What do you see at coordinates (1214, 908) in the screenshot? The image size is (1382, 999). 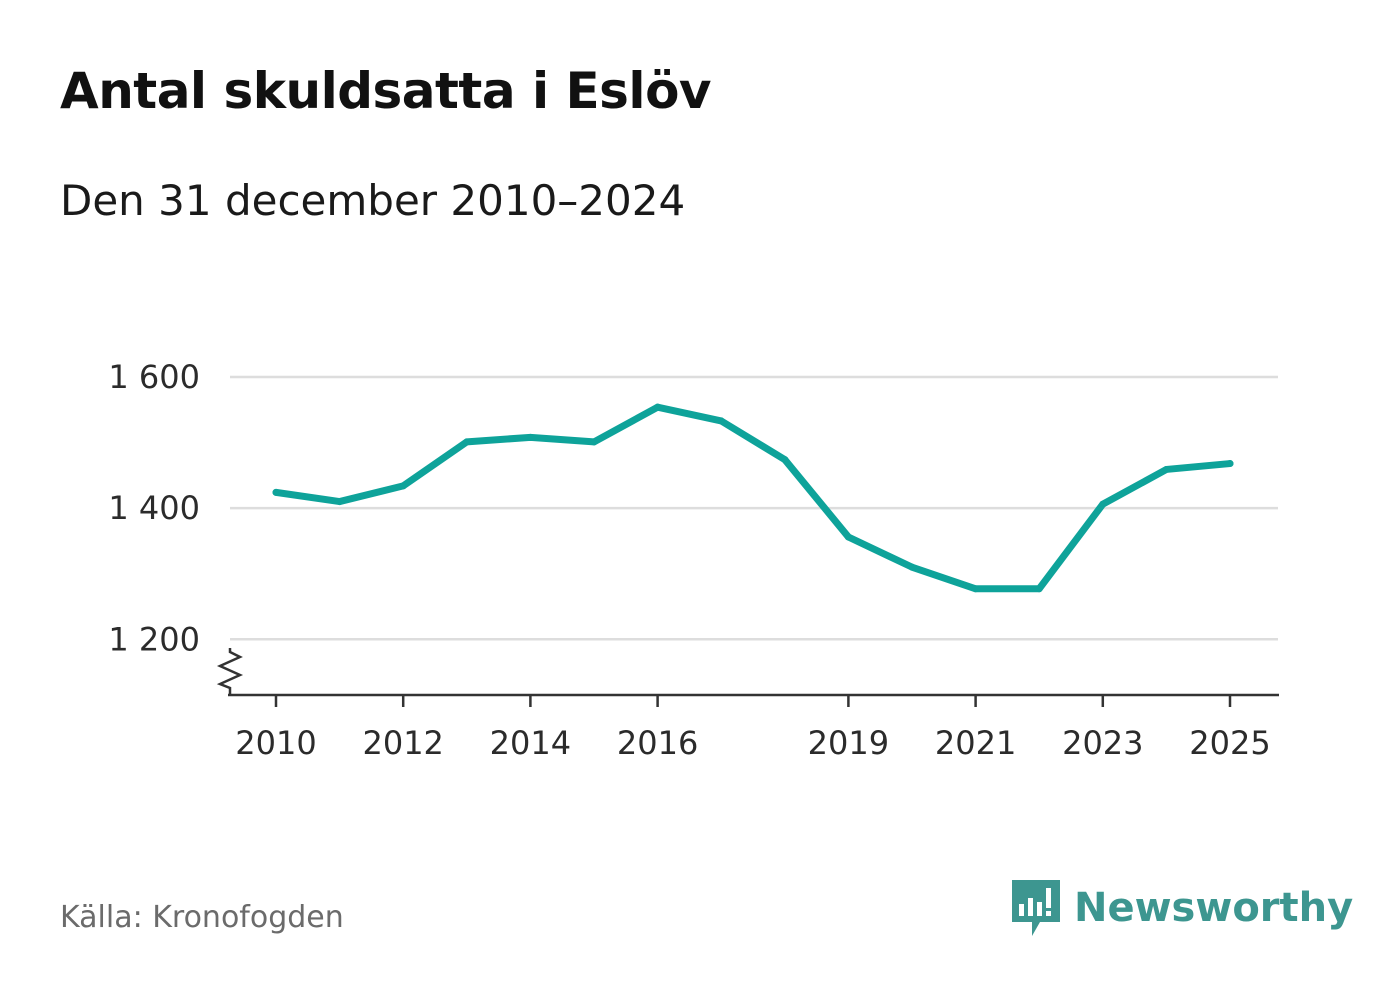 I see `brand-name: Newsworthy` at bounding box center [1214, 908].